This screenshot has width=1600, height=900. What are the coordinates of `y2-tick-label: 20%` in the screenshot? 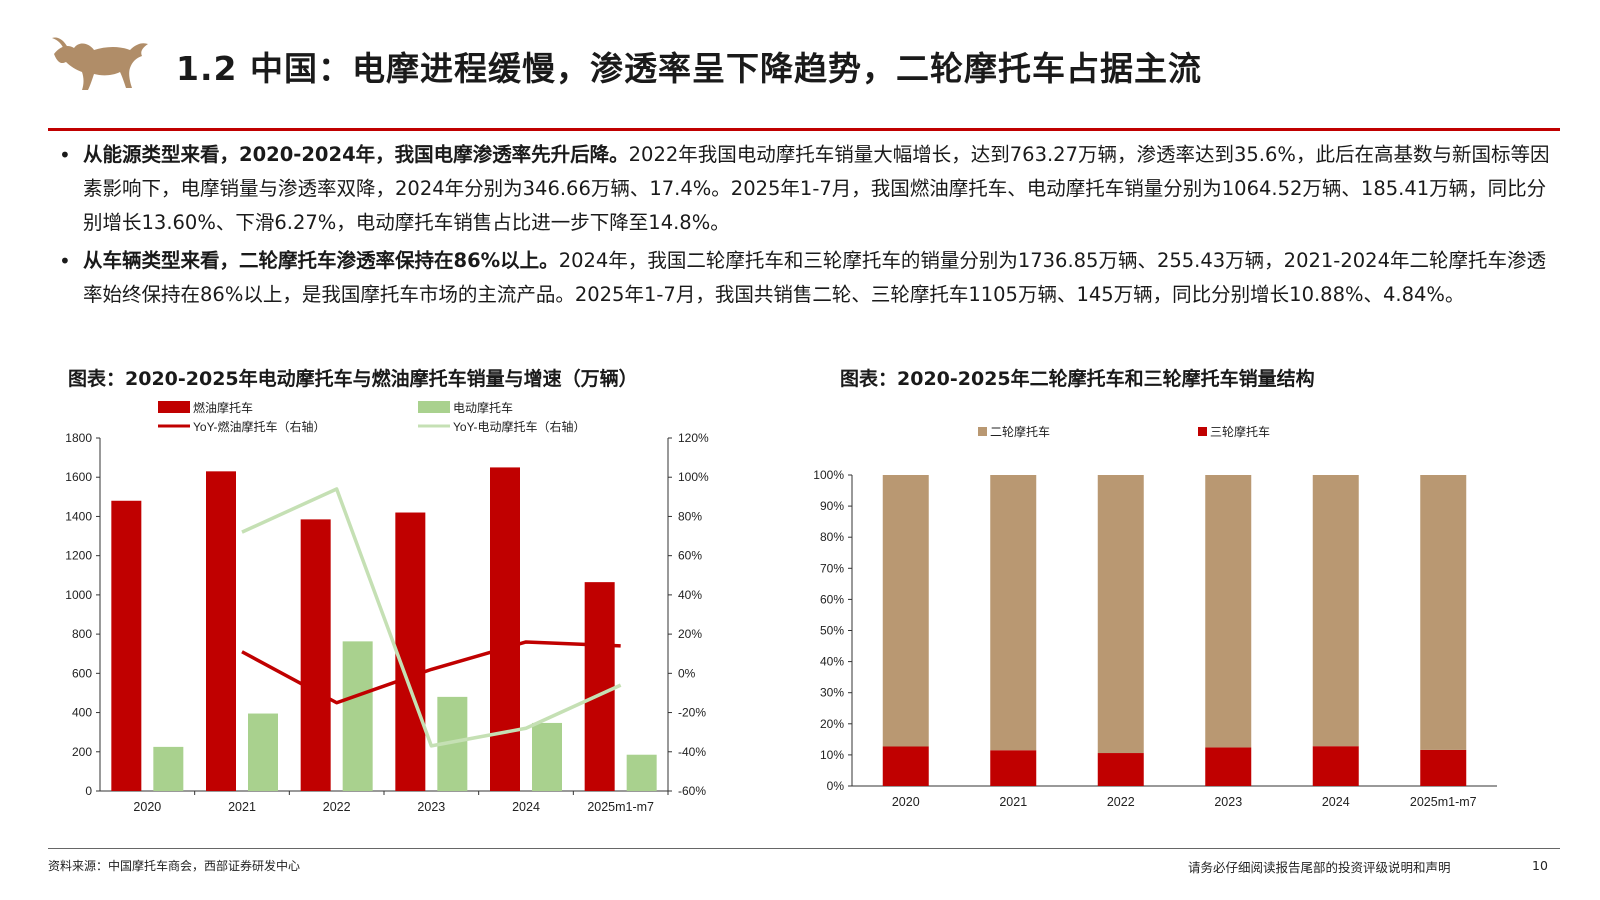 It's located at (690, 634).